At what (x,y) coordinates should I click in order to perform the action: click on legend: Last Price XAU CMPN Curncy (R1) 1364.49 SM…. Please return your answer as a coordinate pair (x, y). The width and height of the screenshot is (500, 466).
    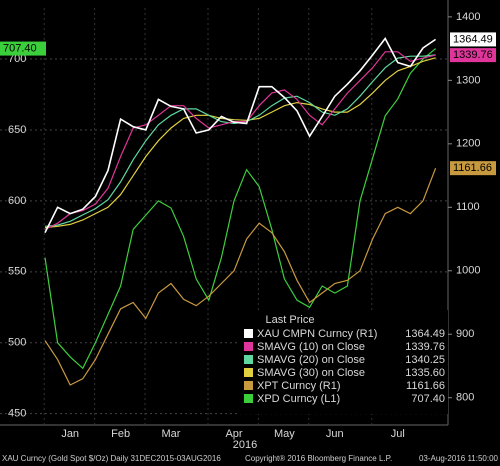
    Looking at the image, I should click on (343, 362).